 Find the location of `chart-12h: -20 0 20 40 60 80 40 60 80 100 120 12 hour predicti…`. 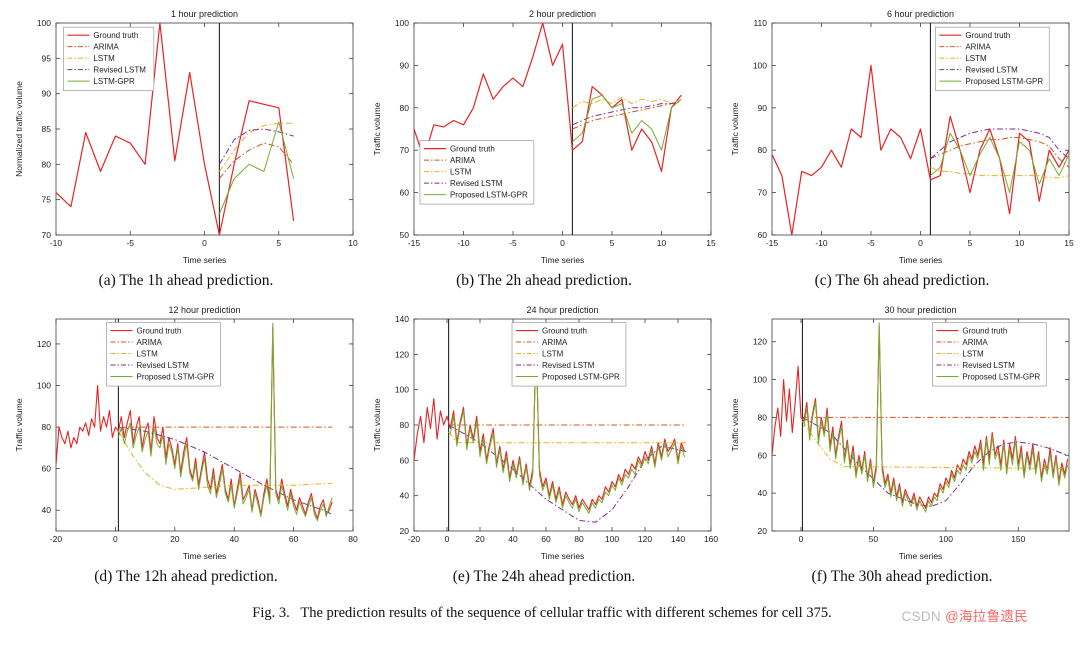

chart-12h: -20 0 20 40 60 80 40 60 80 100 120 12 hour predicti… is located at coordinates (186, 444).